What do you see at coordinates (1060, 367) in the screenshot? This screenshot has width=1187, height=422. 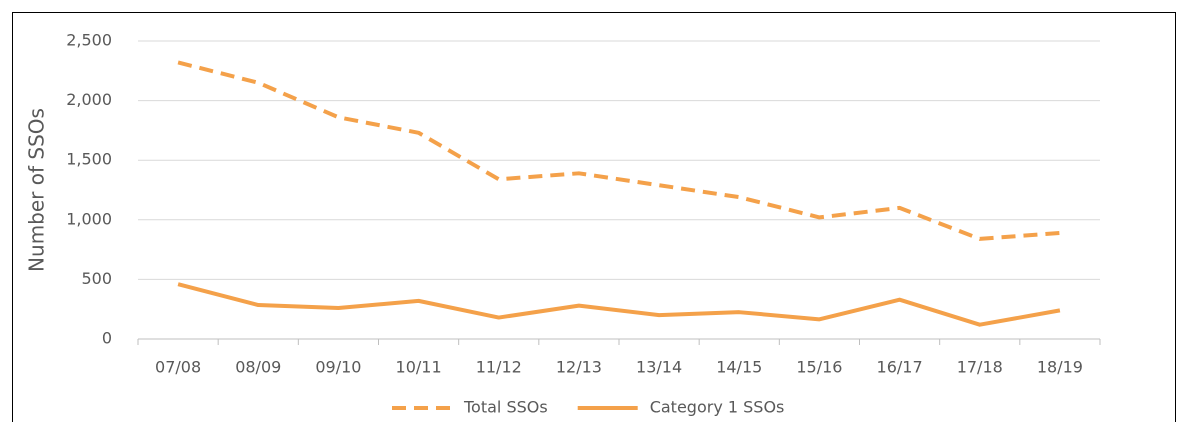 I see `x-tick-label: 18/19` at bounding box center [1060, 367].